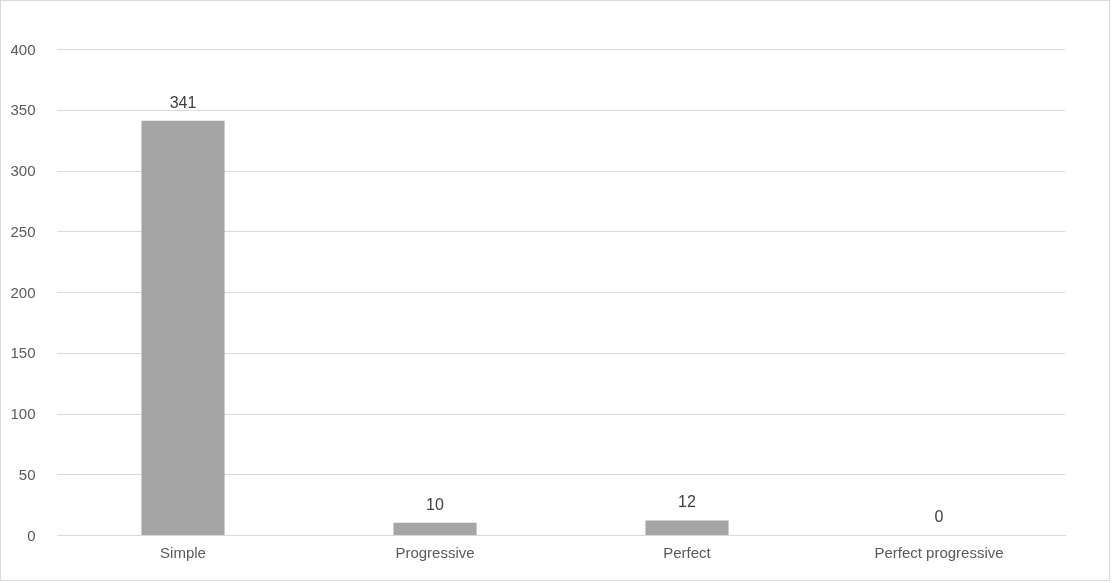  I want to click on data-label: 341, so click(183, 102).